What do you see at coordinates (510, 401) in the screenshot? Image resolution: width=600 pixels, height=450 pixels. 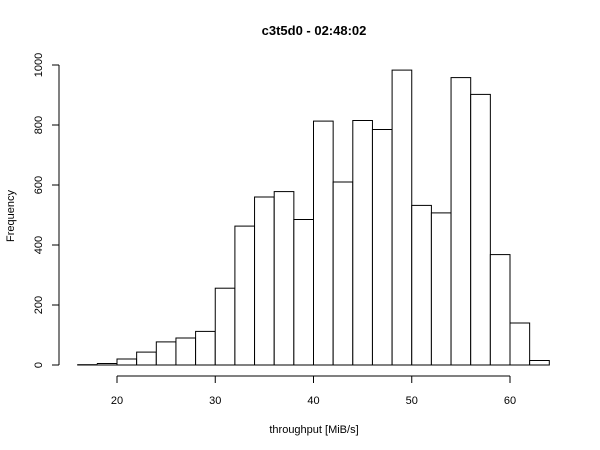 I see `x-tick-label: 60` at bounding box center [510, 401].